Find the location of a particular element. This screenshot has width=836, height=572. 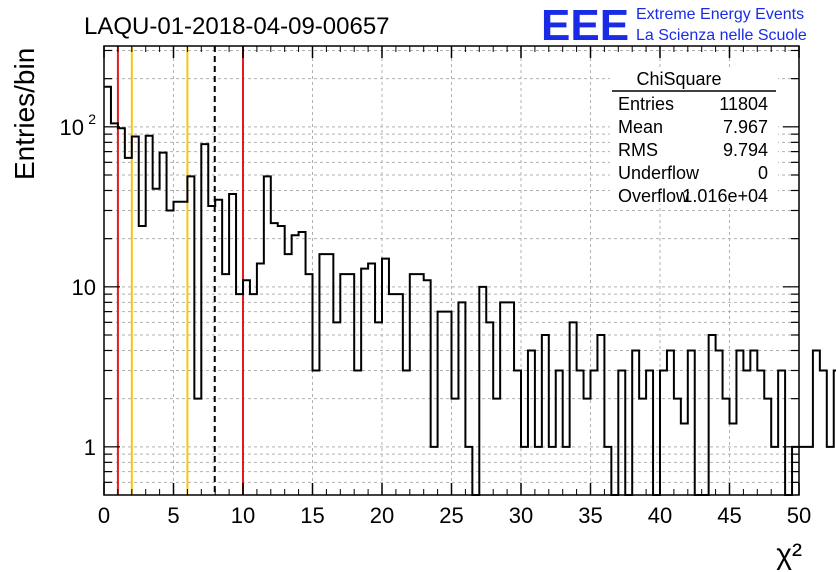

stats-row-label: Overflow is located at coordinates (654, 196).